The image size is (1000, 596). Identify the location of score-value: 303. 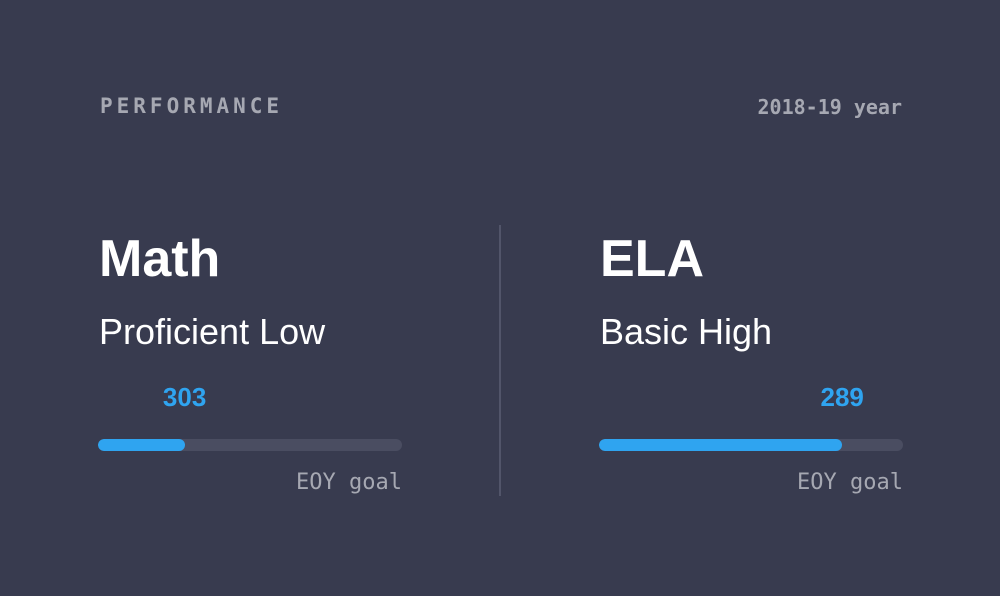
(184, 397).